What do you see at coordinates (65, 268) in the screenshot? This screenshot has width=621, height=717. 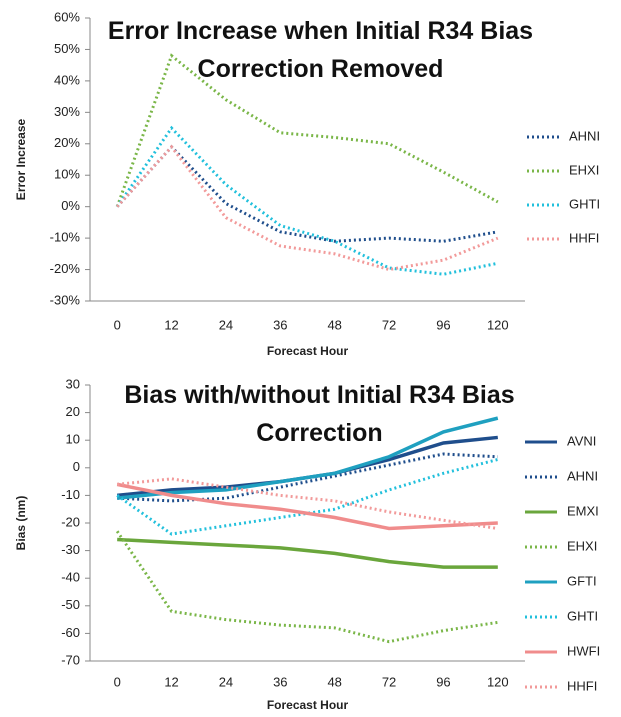 I see `y-tick-label: -20%` at bounding box center [65, 268].